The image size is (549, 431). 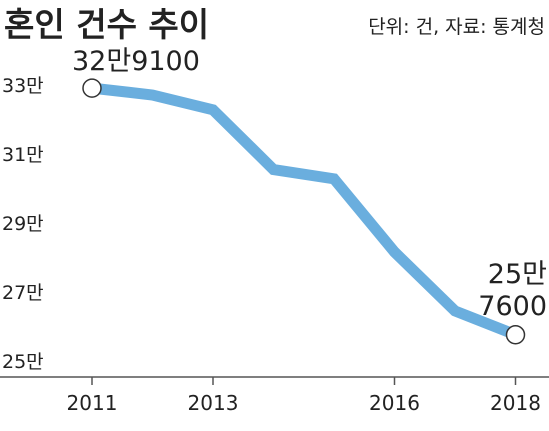 I want to click on unit-source-note: 단위: 건, 자료: 통계청, so click(x=456, y=27).